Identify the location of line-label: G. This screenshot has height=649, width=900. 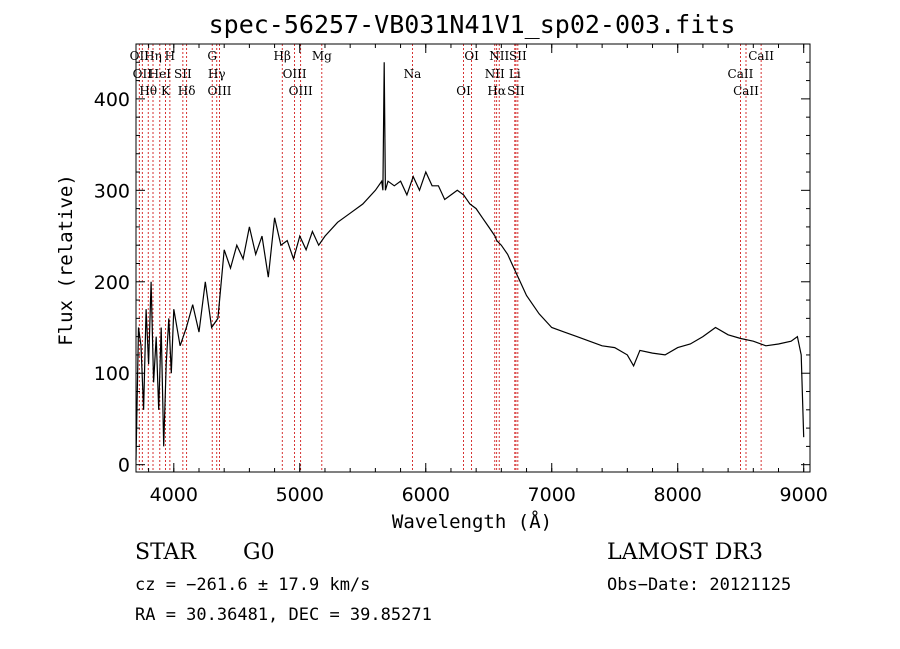
(212, 56).